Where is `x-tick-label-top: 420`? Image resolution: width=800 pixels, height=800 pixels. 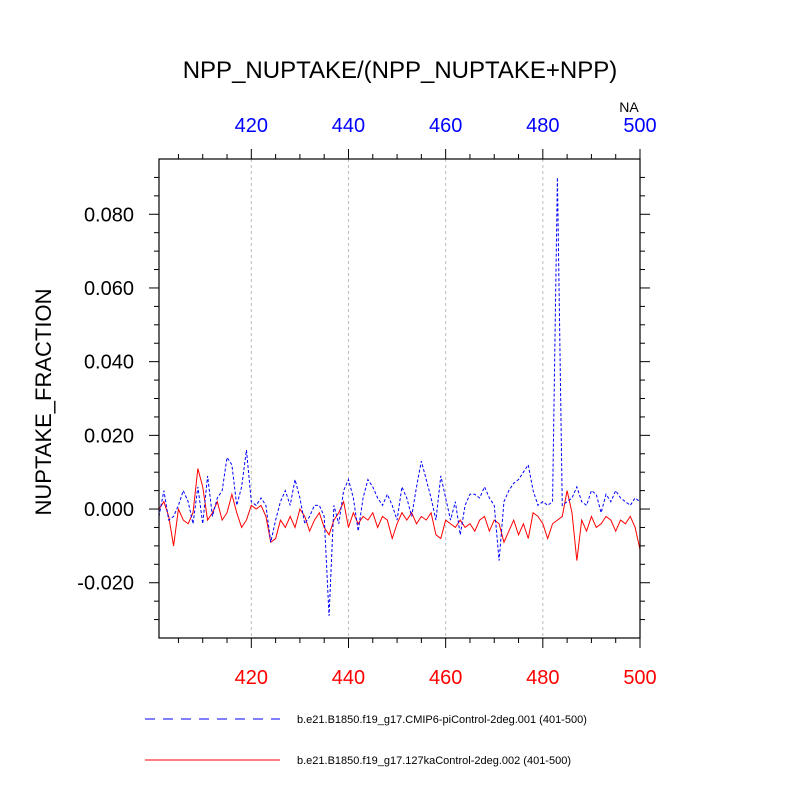
x-tick-label-top: 420 is located at coordinates (251, 126).